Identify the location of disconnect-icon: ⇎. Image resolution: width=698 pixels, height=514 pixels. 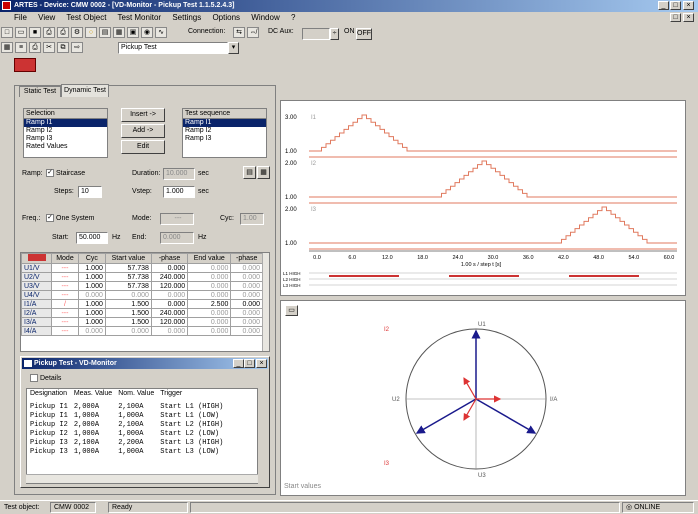
(253, 32).